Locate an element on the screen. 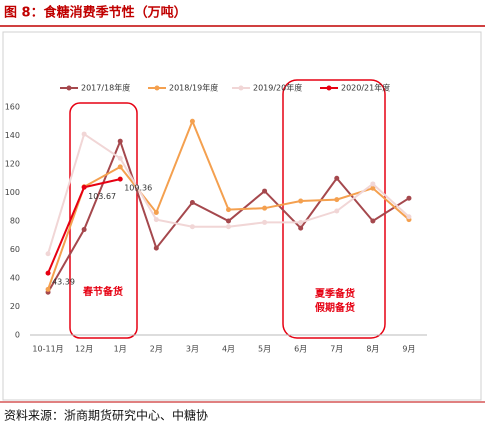  legend-label: 2019/20年度 is located at coordinates (277, 88).